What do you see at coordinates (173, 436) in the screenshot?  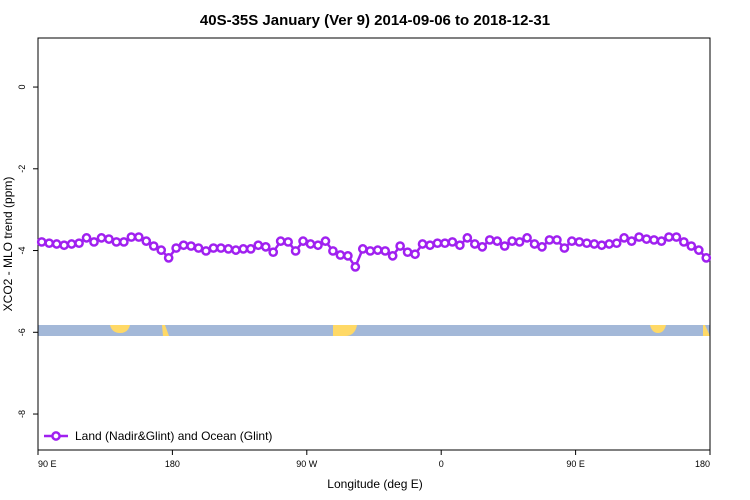 I see `legend-label: Land (Nadir&Glint) and Ocean (Glint)` at bounding box center [173, 436].